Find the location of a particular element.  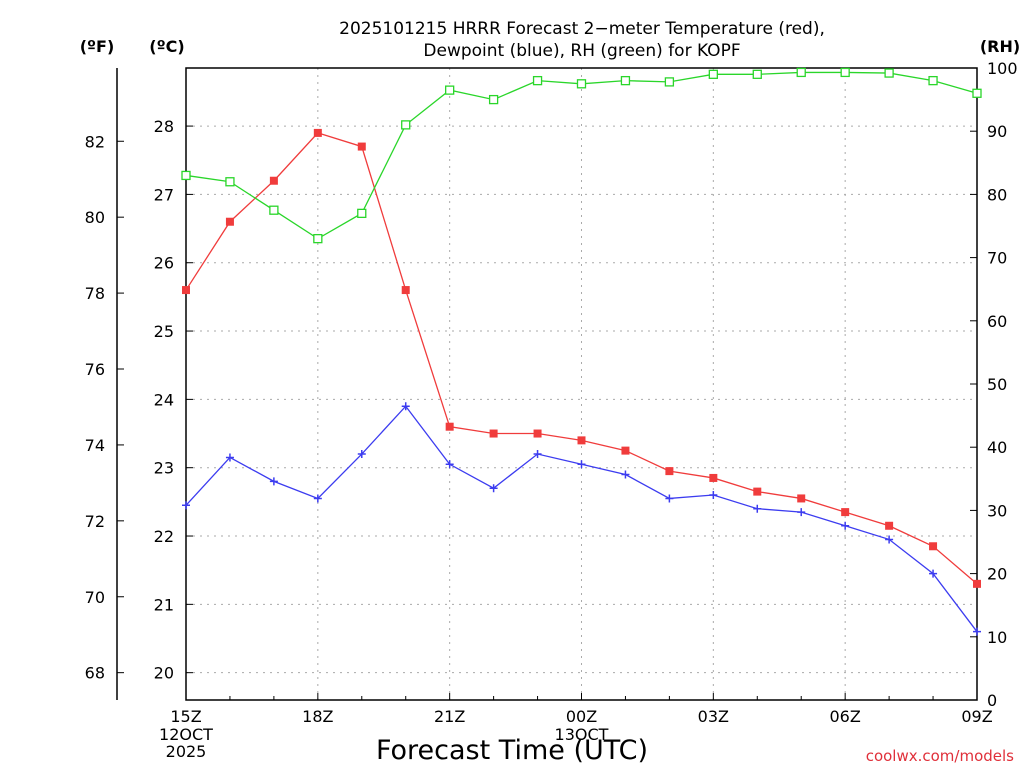

x-axis-label: Forecast Time (UTC) is located at coordinates (512, 750).